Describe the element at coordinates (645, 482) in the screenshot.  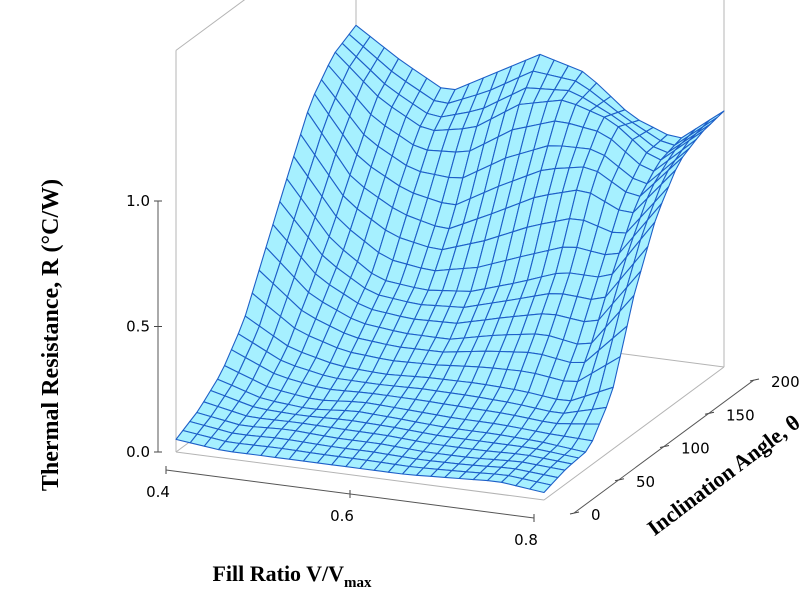
I see `y-tick-label: 50` at that location.